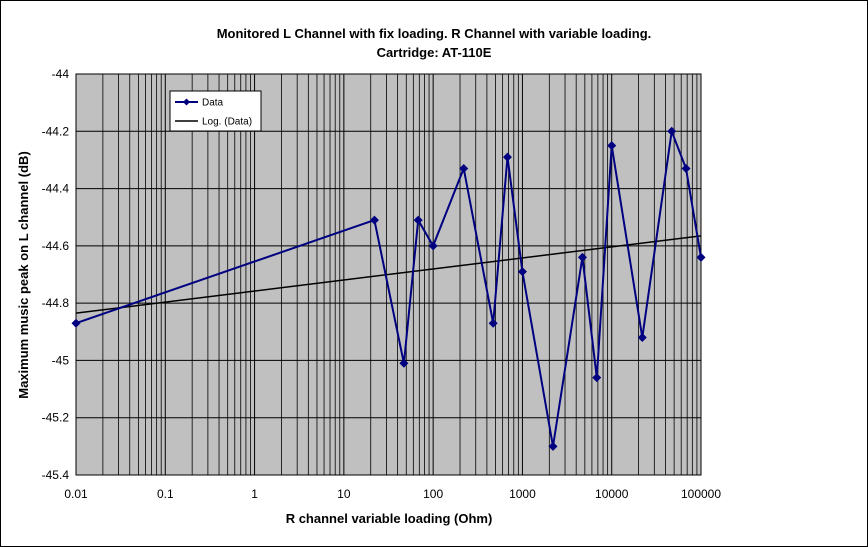 Image resolution: width=868 pixels, height=547 pixels. What do you see at coordinates (186, 102) in the screenshot?
I see `legend-data-marker` at bounding box center [186, 102].